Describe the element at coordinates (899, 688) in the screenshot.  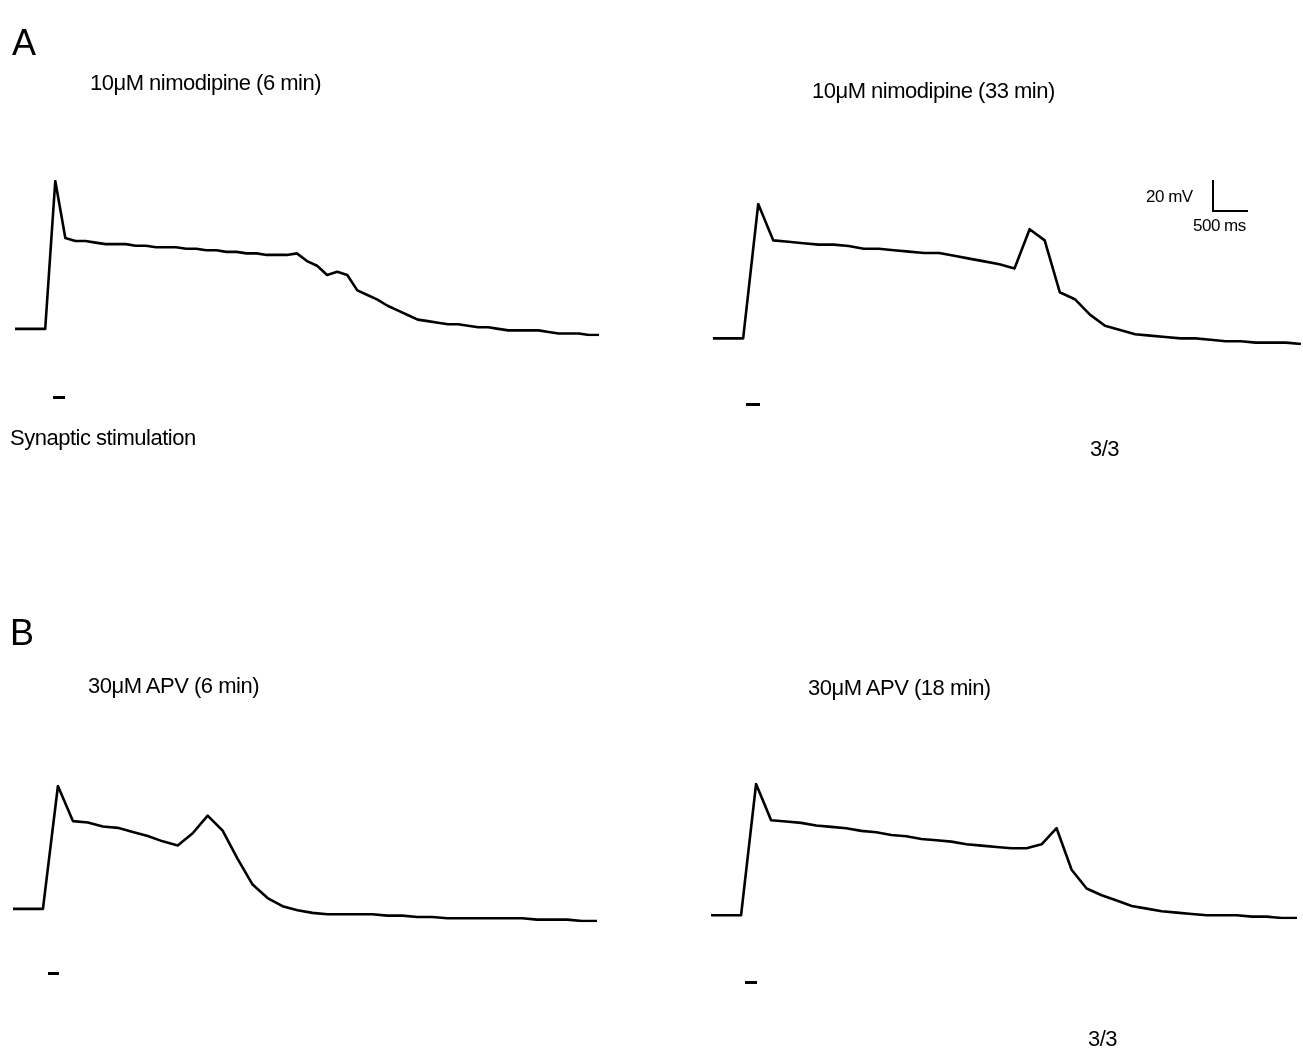
I see `chart-title: 30μM APV (18 min)` at that location.